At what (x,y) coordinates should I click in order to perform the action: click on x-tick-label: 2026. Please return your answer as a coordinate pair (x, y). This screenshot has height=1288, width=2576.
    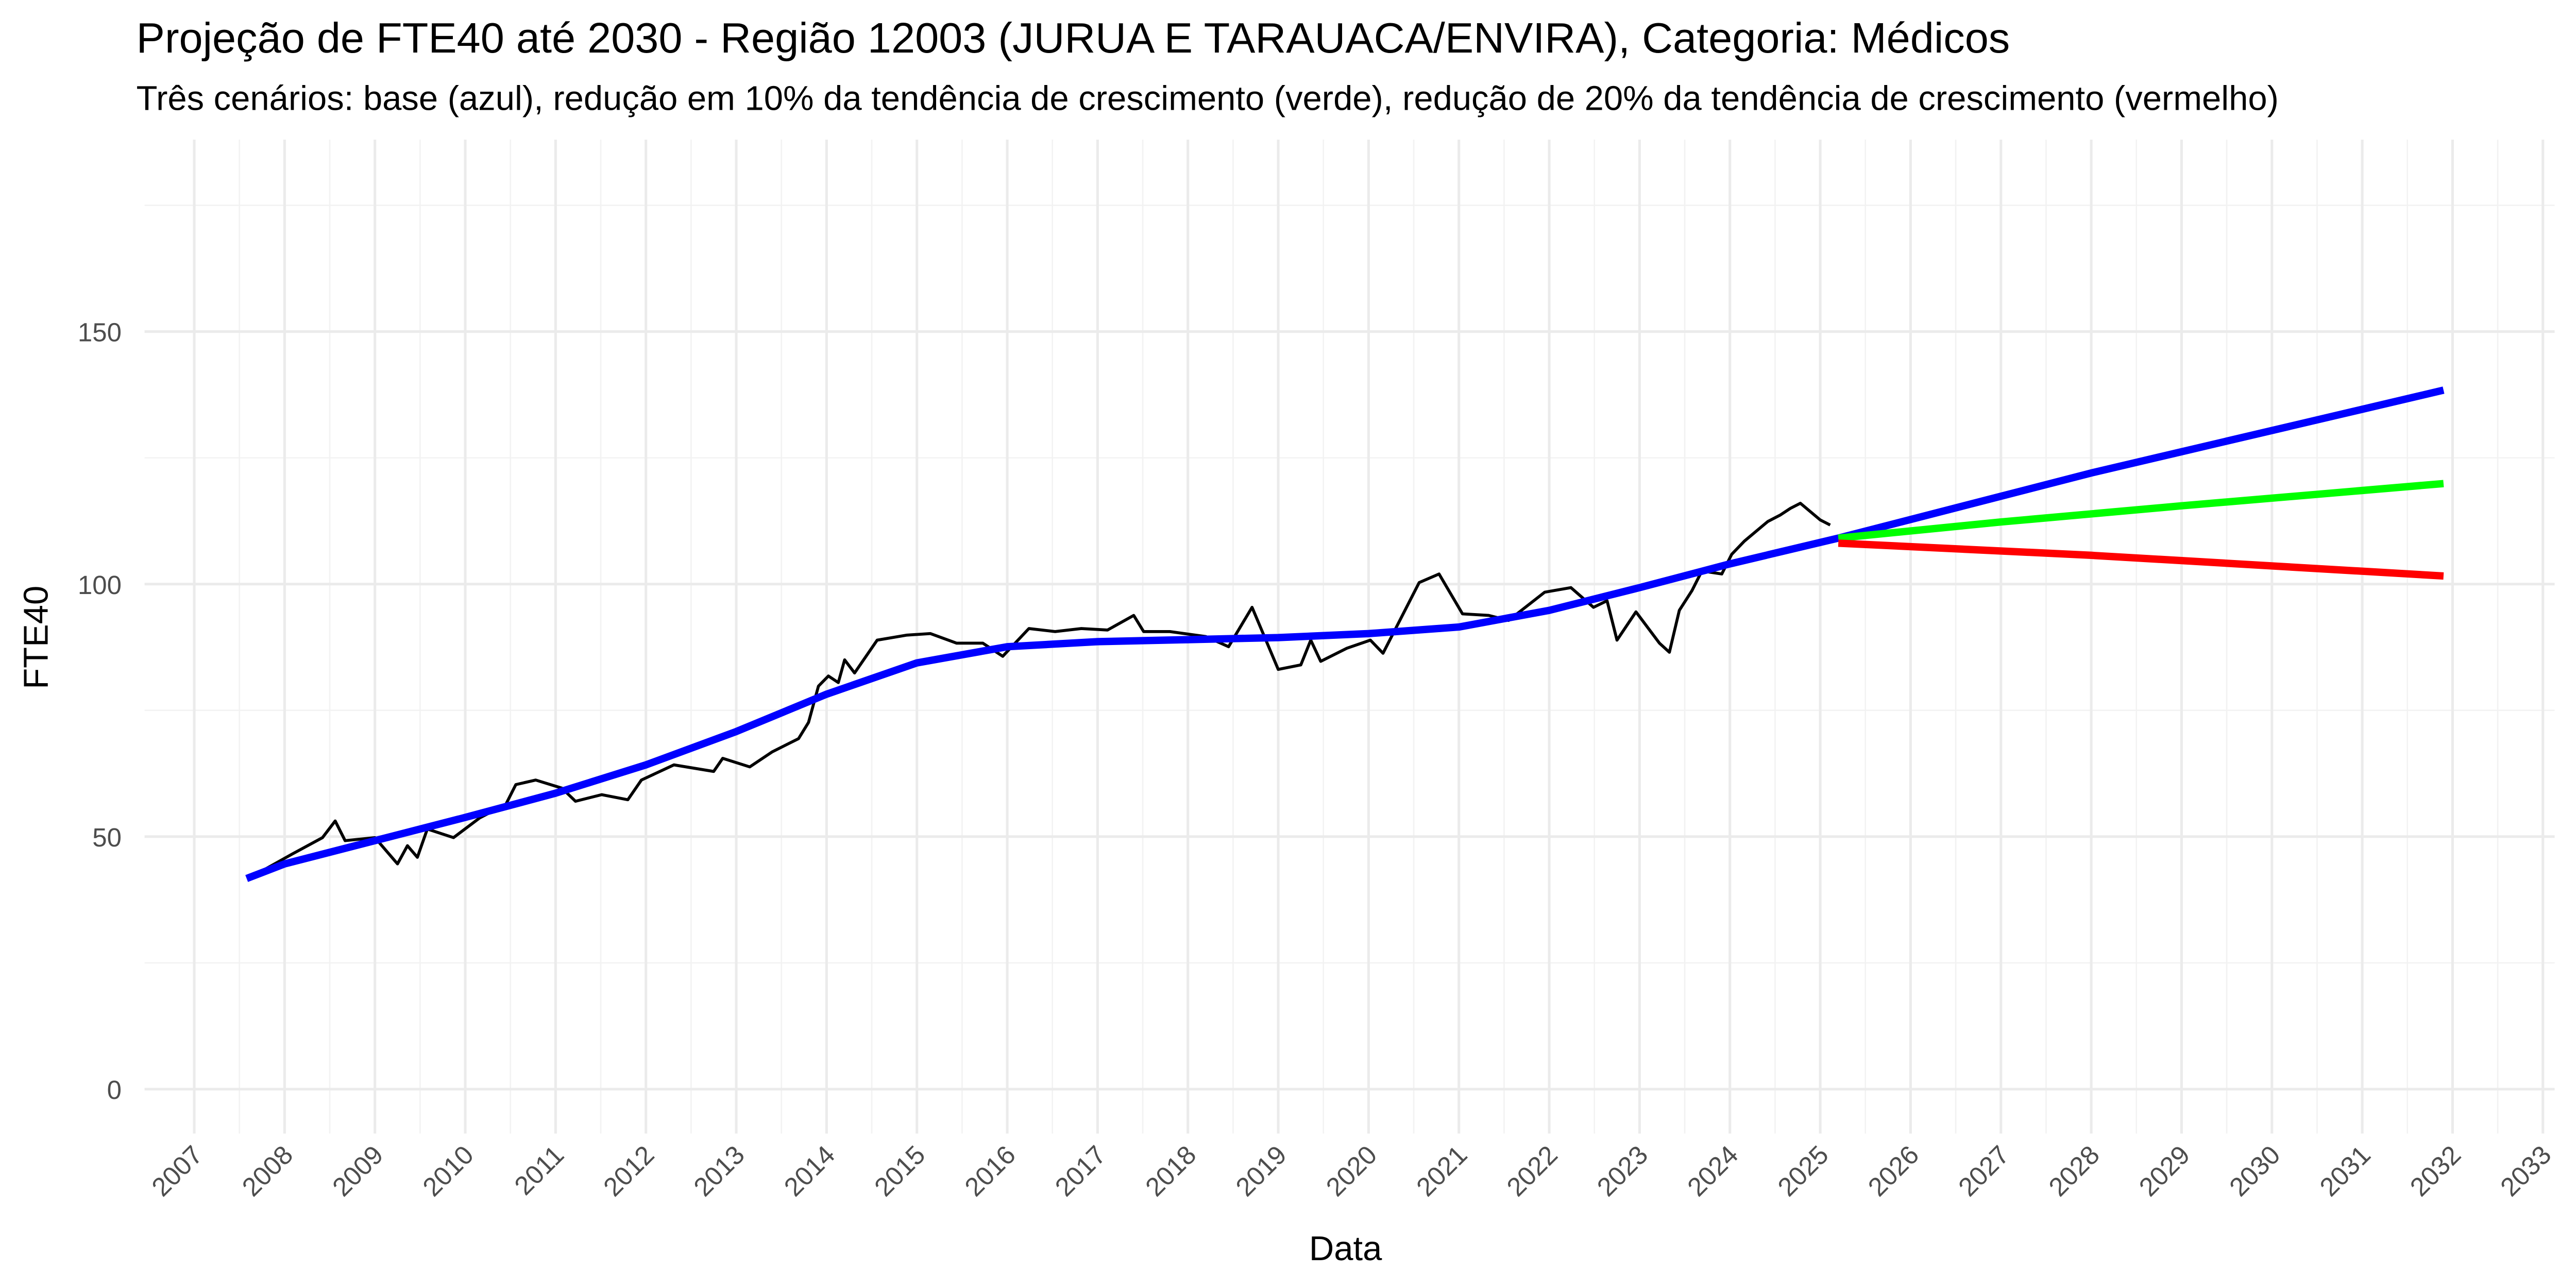
    Looking at the image, I should click on (1893, 1171).